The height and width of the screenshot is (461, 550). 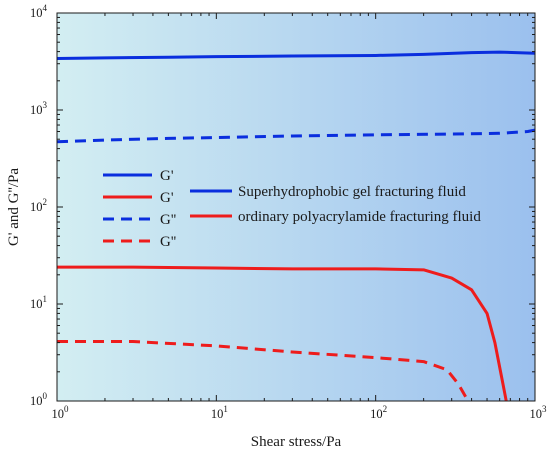 What do you see at coordinates (219, 412) in the screenshot?
I see `x-tick-label: 10¹` at bounding box center [219, 412].